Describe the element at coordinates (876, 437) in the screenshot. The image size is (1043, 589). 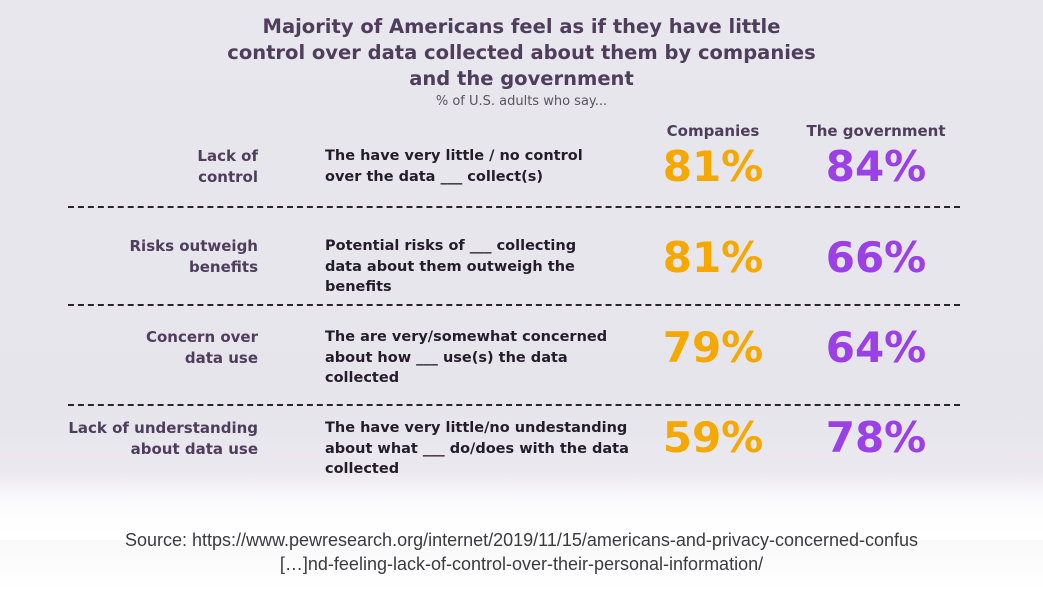
I see `government-value: 78%` at that location.